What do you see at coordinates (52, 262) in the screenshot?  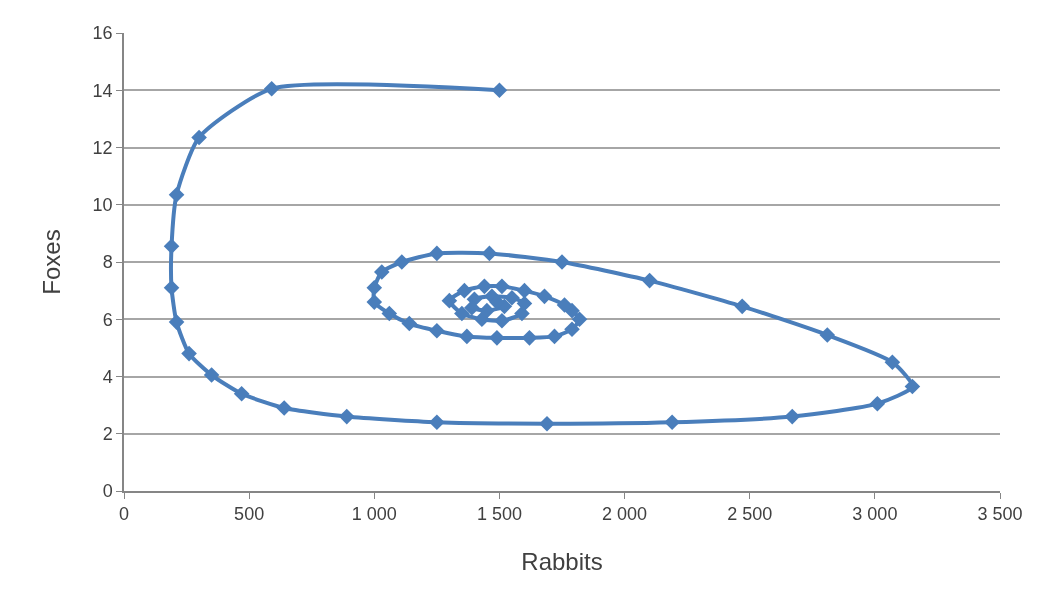 I see `y-axis-title: Foxes` at bounding box center [52, 262].